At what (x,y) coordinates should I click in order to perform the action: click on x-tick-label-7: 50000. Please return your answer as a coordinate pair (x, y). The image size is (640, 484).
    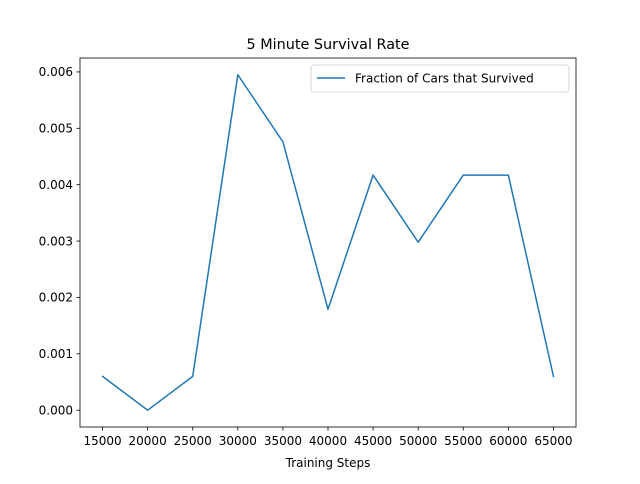
    Looking at the image, I should click on (418, 441).